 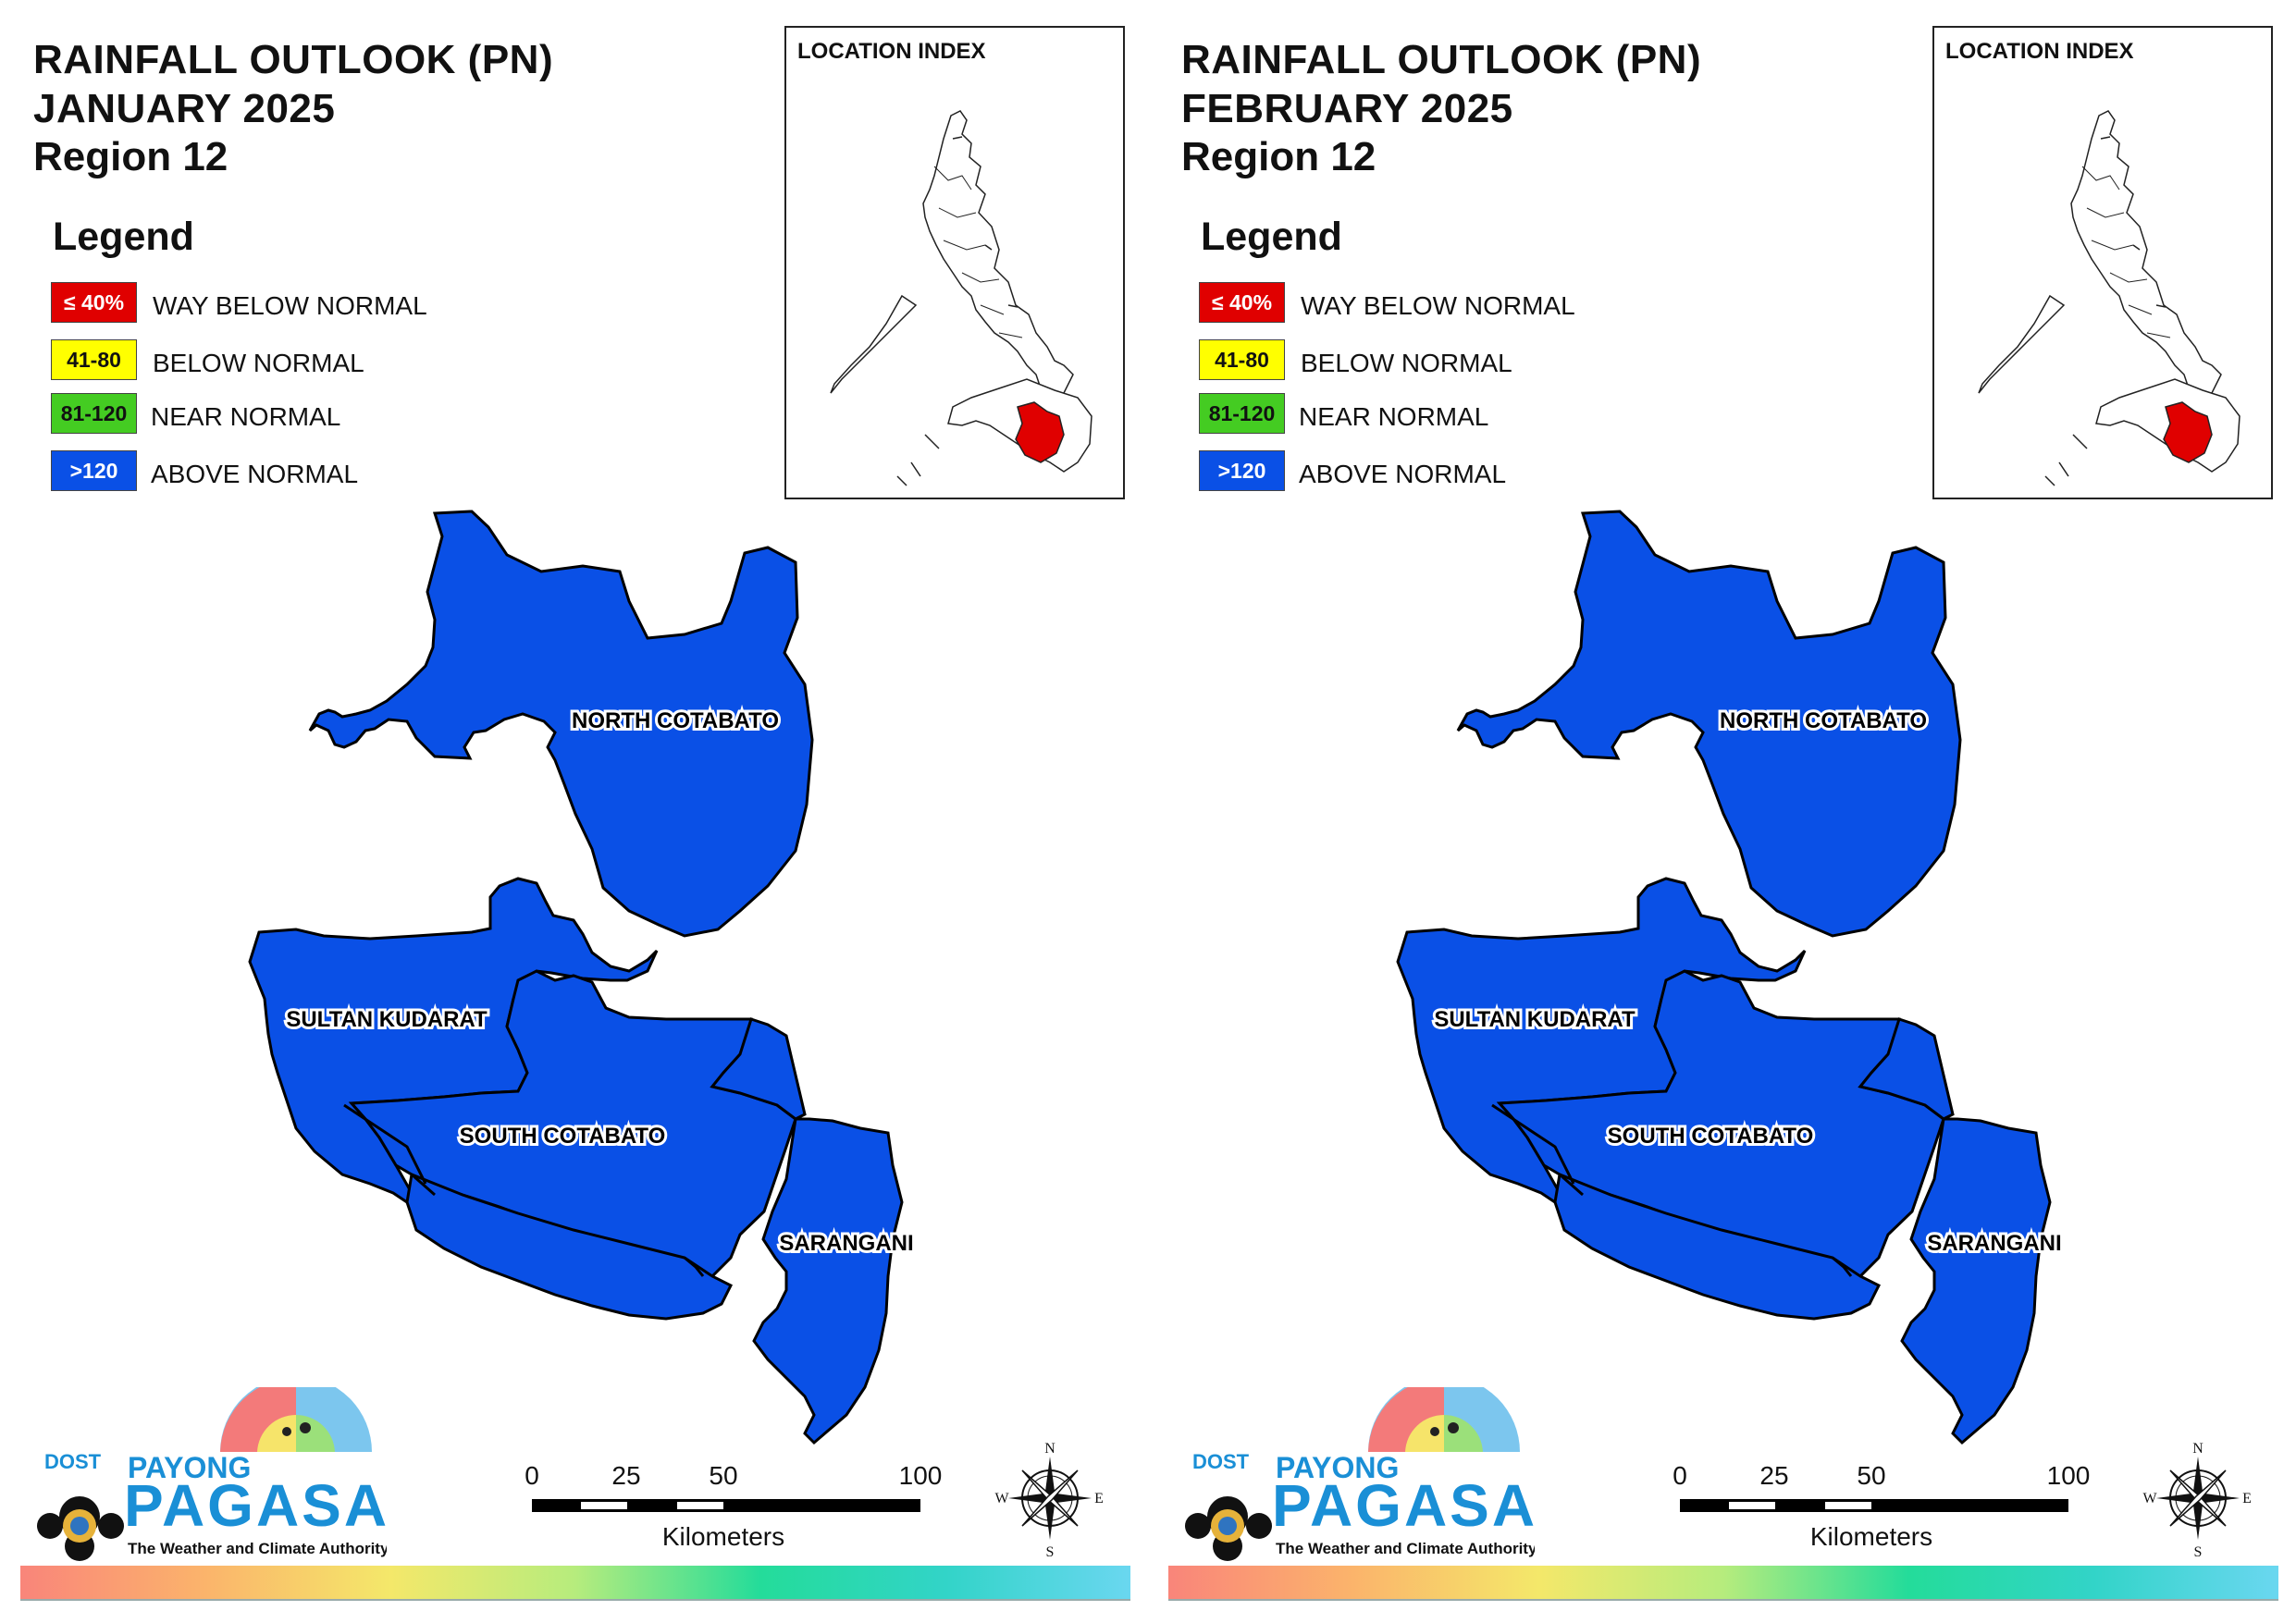 What do you see at coordinates (1347, 108) in the screenshot?
I see `map-period: FEBRUARY 2025` at bounding box center [1347, 108].